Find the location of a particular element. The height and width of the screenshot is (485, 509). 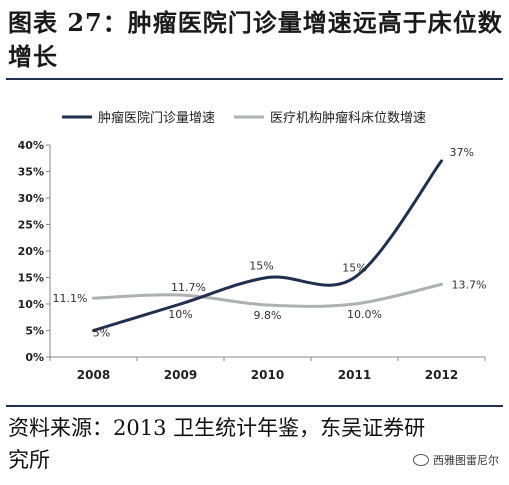

data-label: 11.7% is located at coordinates (188, 287).